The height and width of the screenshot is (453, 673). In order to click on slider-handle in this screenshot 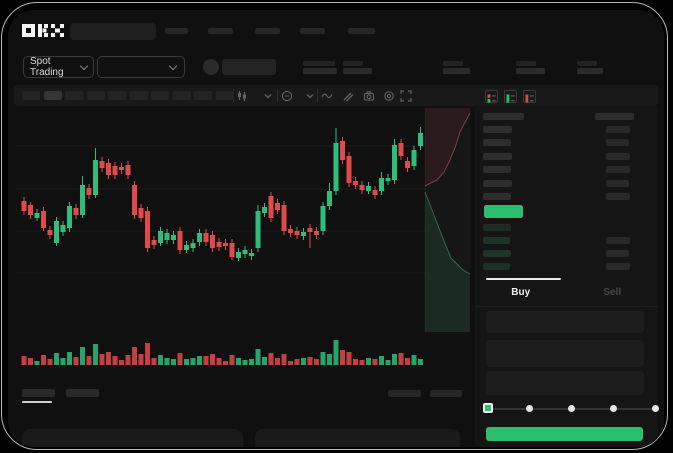, I will do `click(488, 408)`.